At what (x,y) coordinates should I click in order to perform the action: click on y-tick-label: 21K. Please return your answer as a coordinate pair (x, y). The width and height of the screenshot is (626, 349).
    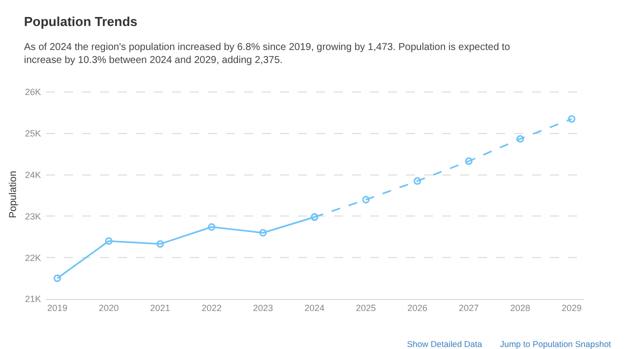
    Looking at the image, I should click on (32, 299).